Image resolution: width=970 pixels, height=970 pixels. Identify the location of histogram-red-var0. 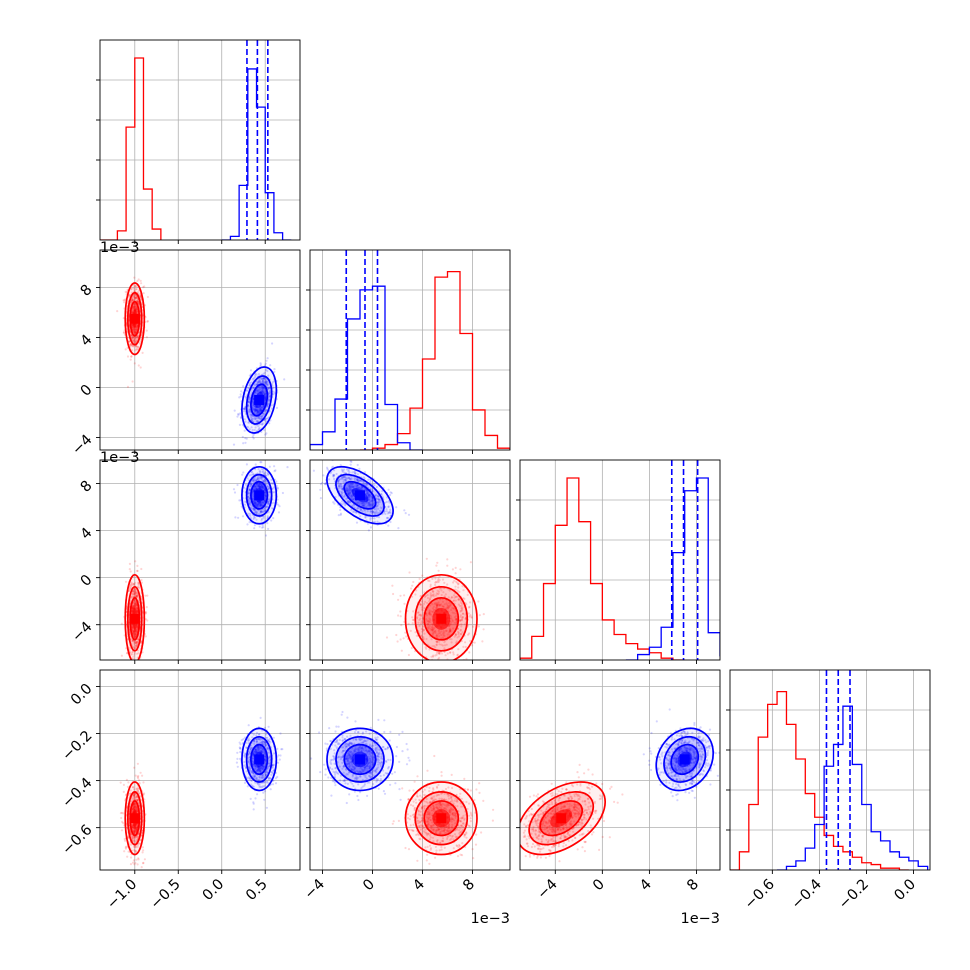
(131, 148).